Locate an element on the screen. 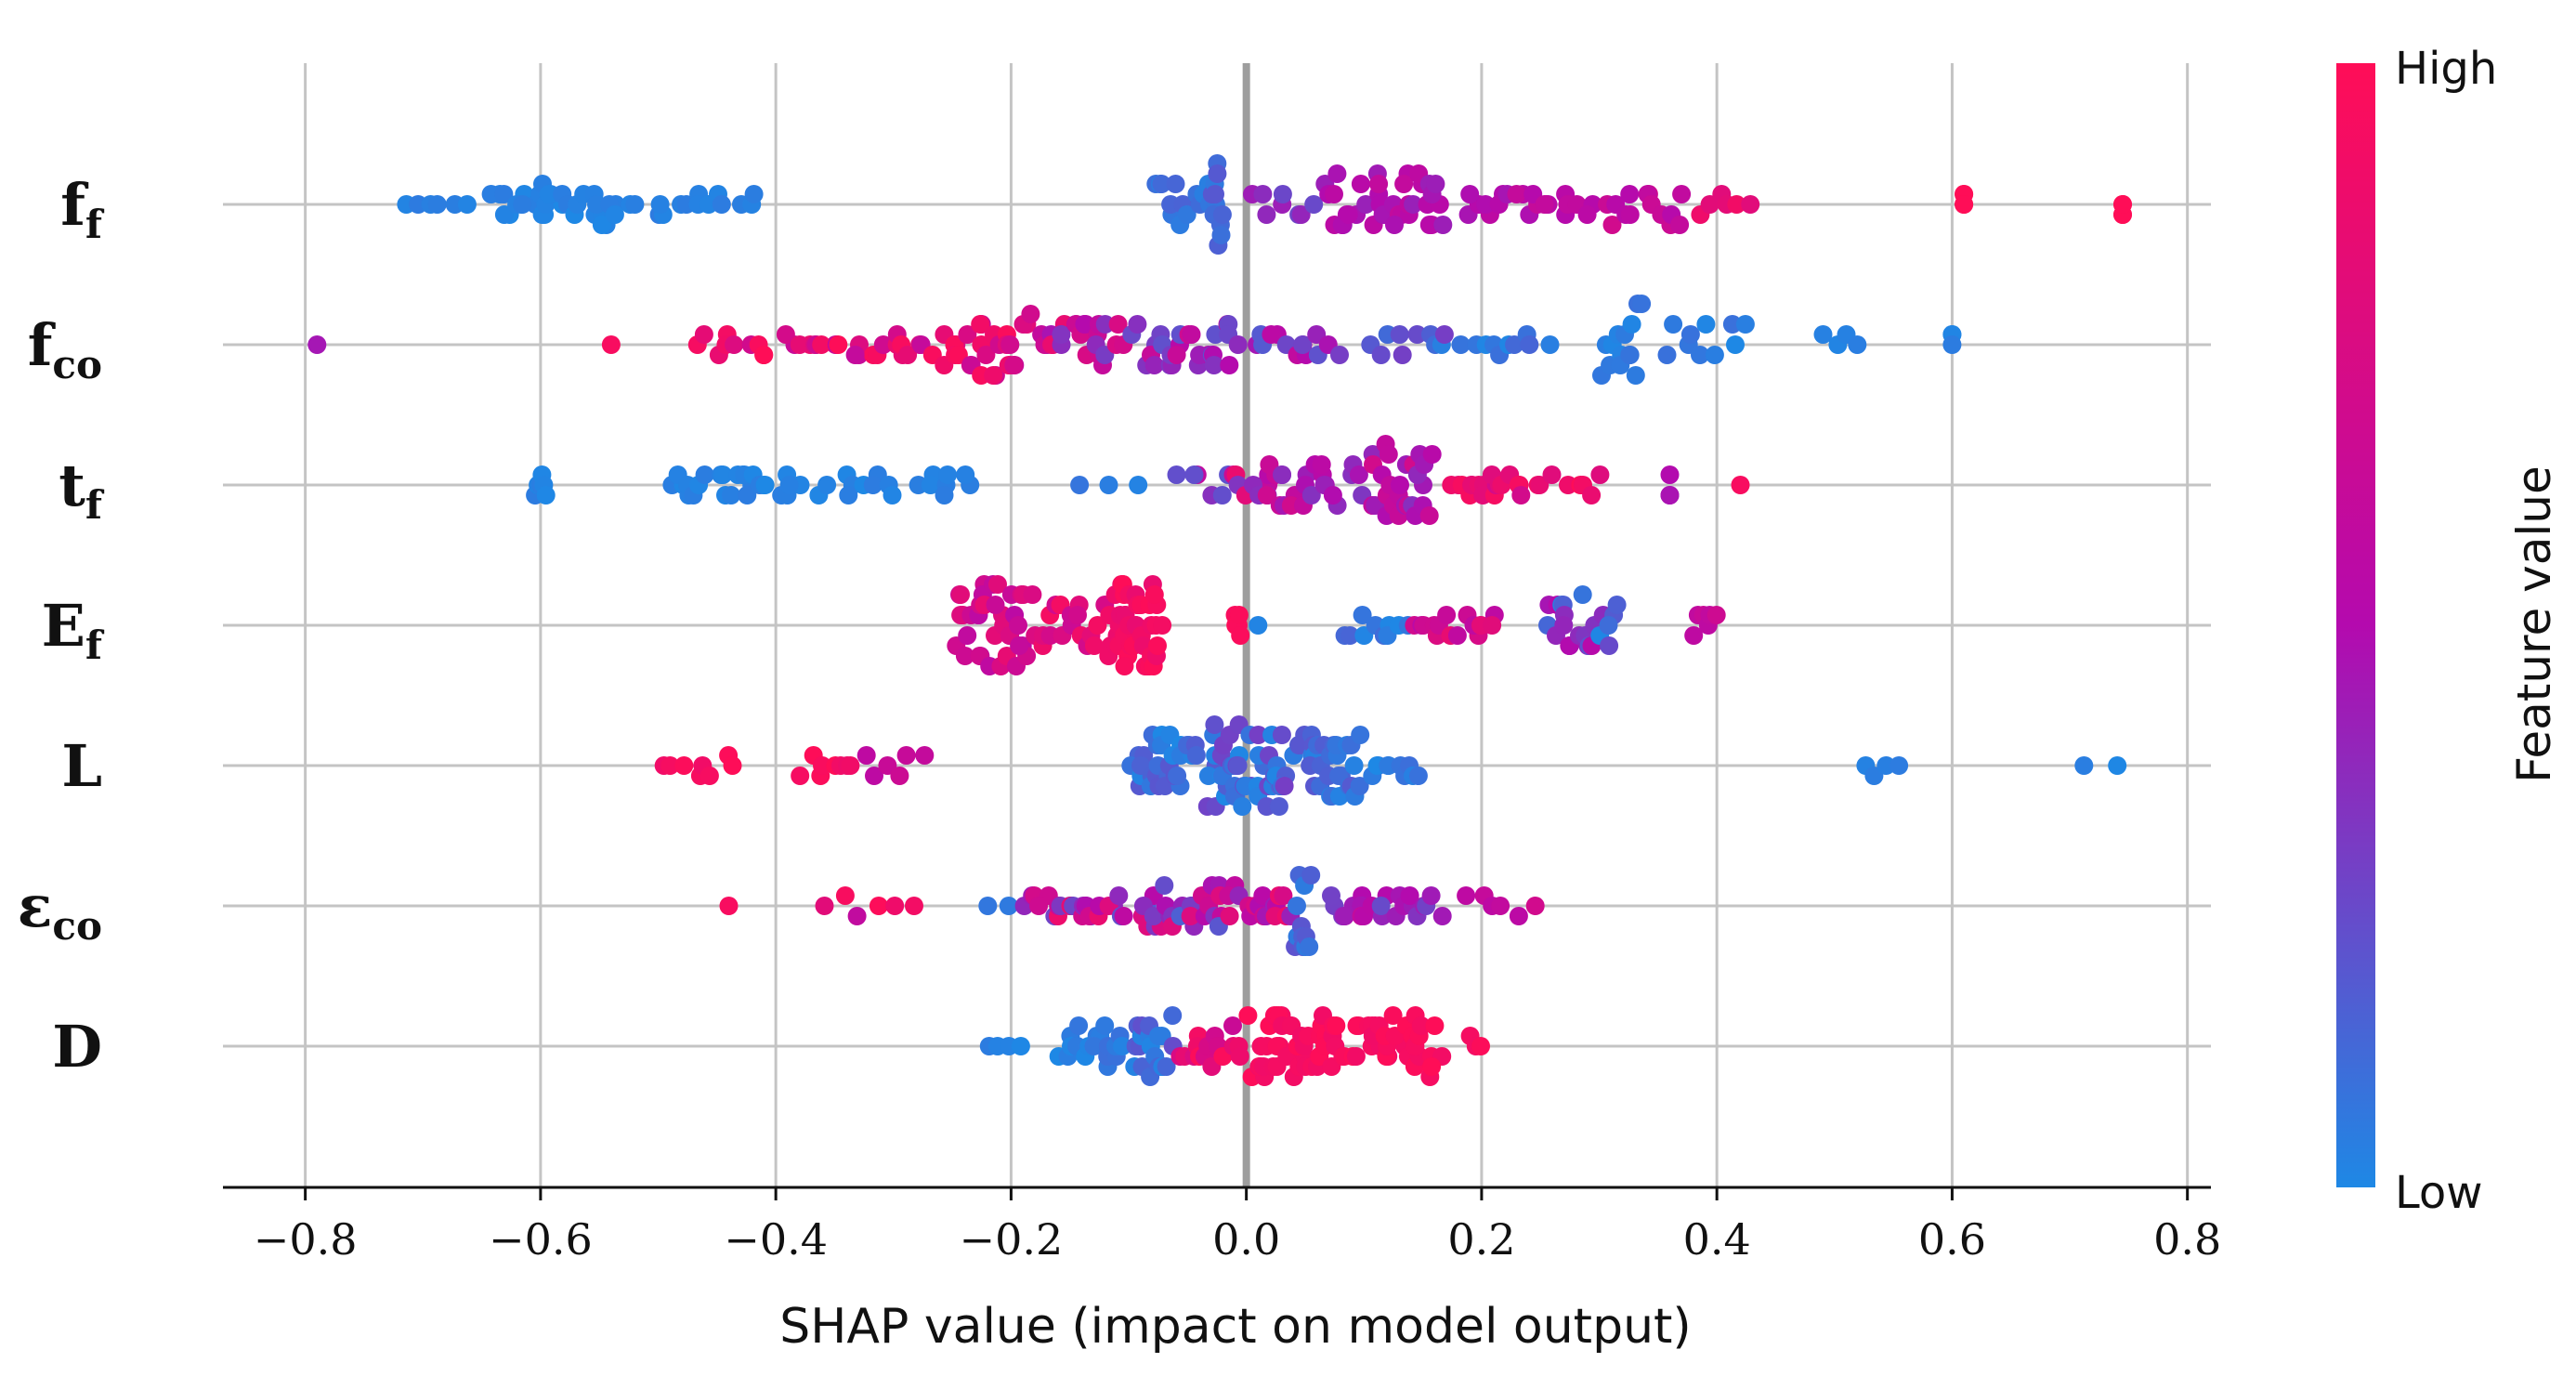 The height and width of the screenshot is (1376, 2576). feature-label-subscript: f is located at coordinates (95, 645).